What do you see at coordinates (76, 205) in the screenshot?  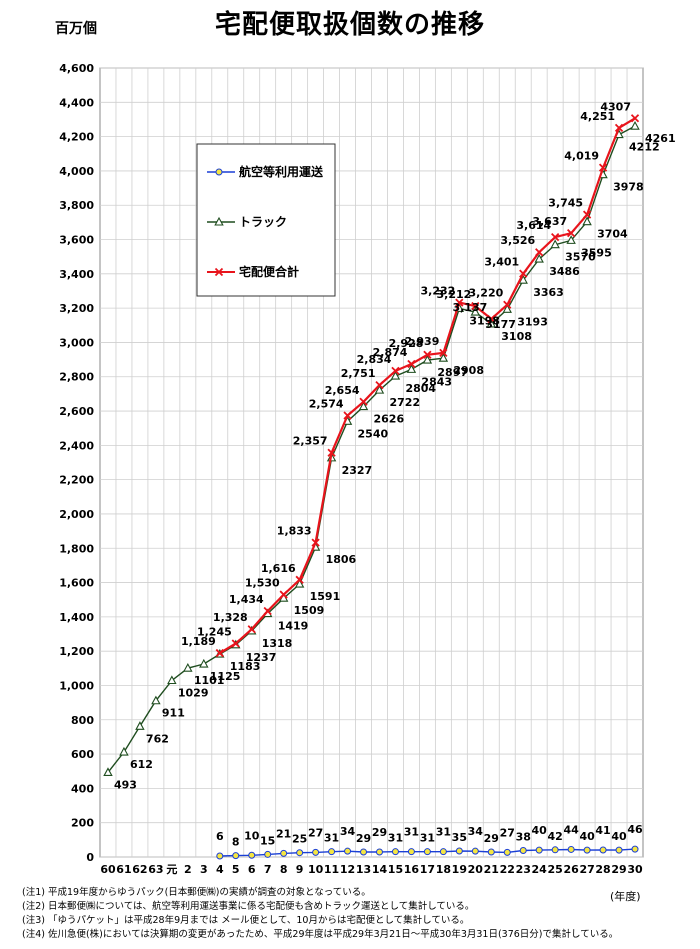 I see `y-tick-label: 3,800` at bounding box center [76, 205].